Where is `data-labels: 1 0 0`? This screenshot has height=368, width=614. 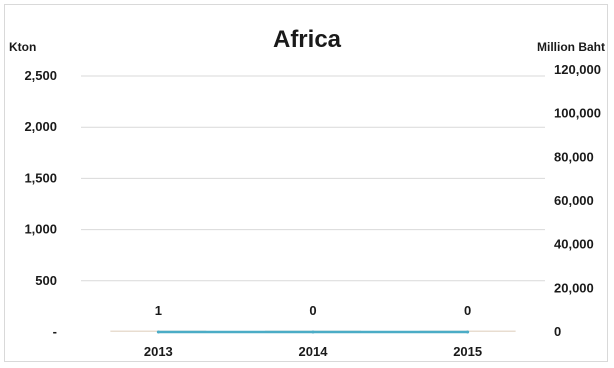 data-labels: 1 0 0 is located at coordinates (313, 310).